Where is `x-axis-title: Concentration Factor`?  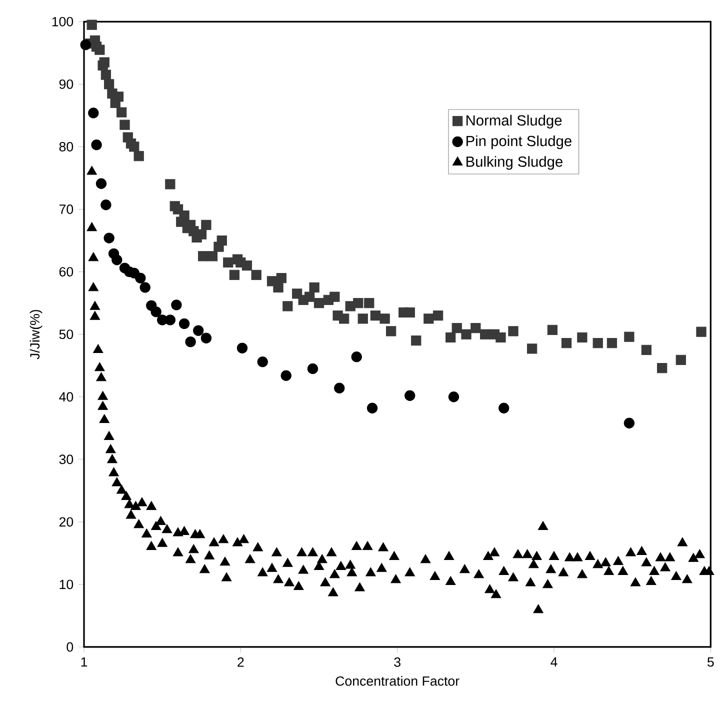 x-axis-title: Concentration Factor is located at coordinates (398, 681).